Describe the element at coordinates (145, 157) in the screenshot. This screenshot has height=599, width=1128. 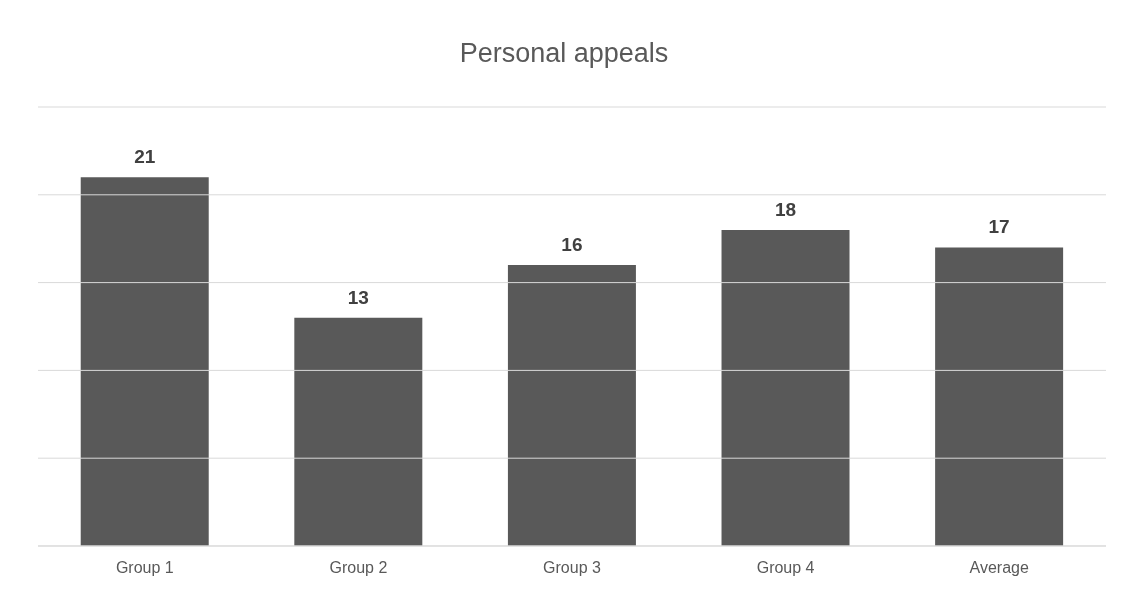
I see `data-label: 21` at that location.